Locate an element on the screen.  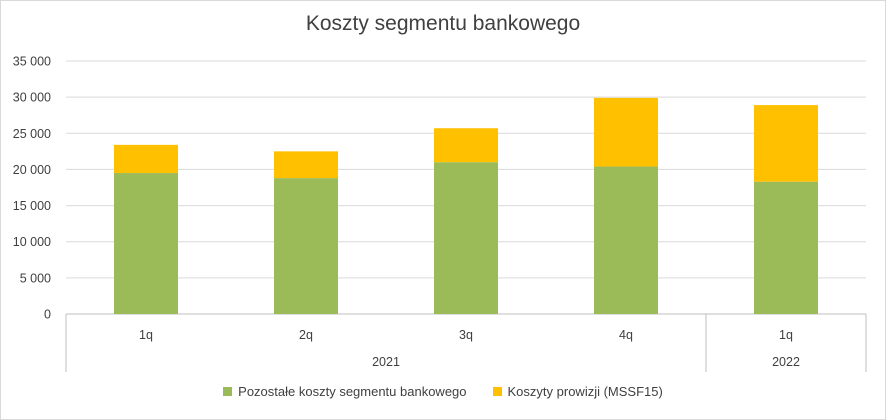
y-tick-label: 25 000 is located at coordinates (32, 134).